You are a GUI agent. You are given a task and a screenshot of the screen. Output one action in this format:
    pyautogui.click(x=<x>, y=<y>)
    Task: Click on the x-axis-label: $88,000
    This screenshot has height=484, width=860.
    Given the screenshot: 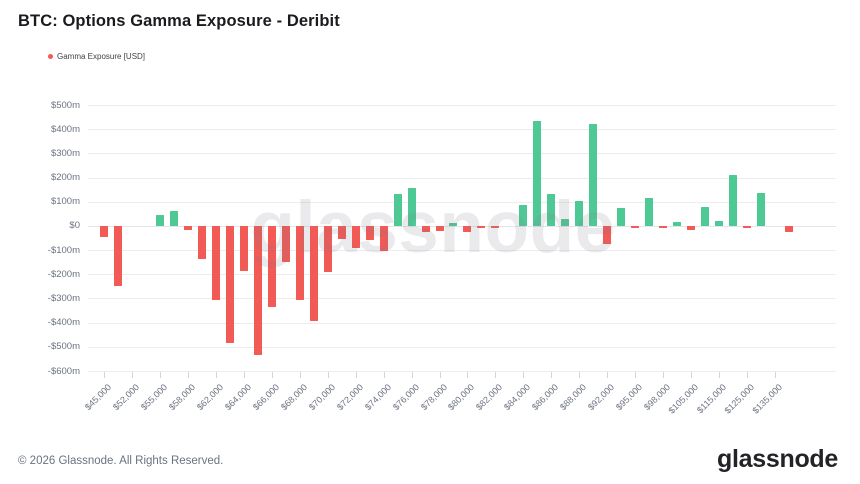 What is the action you would take?
    pyautogui.click(x=573, y=397)
    